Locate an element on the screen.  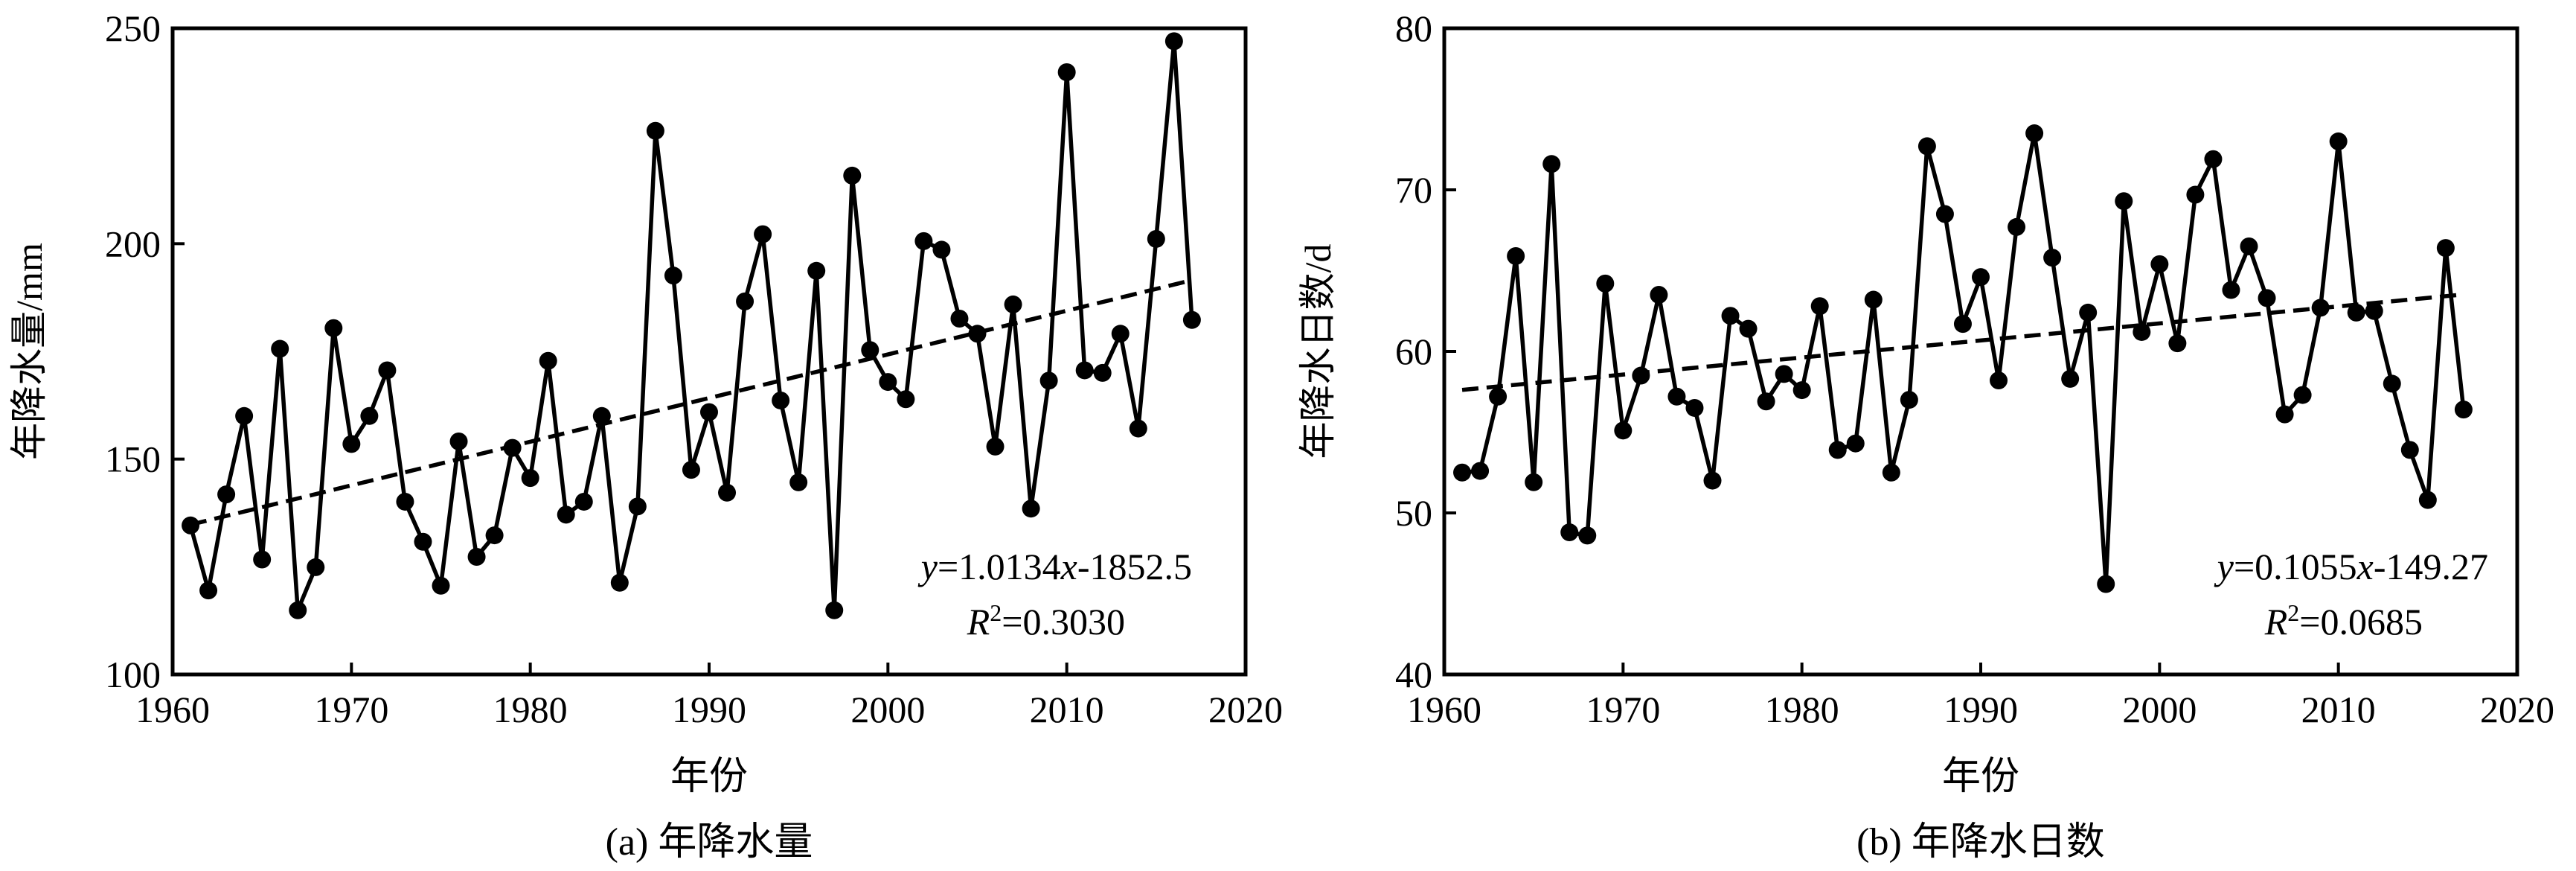
y-tick-label: 200 is located at coordinates (133, 244).